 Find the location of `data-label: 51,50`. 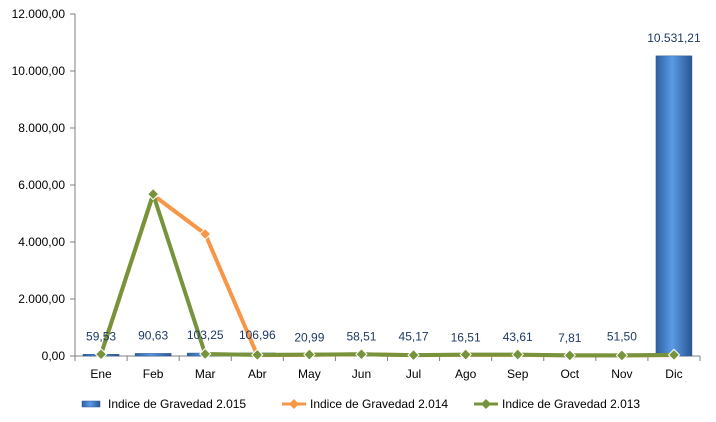

data-label: 51,50 is located at coordinates (622, 337).